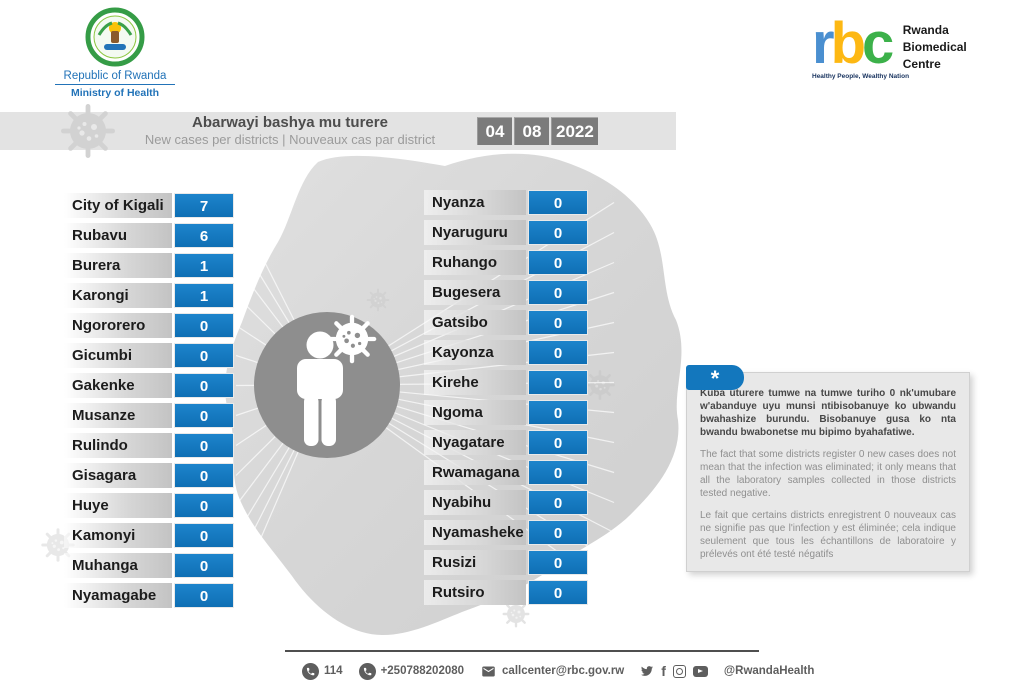 The height and width of the screenshot is (700, 1024). I want to click on district-row: Rulindo 0, so click(149, 445).